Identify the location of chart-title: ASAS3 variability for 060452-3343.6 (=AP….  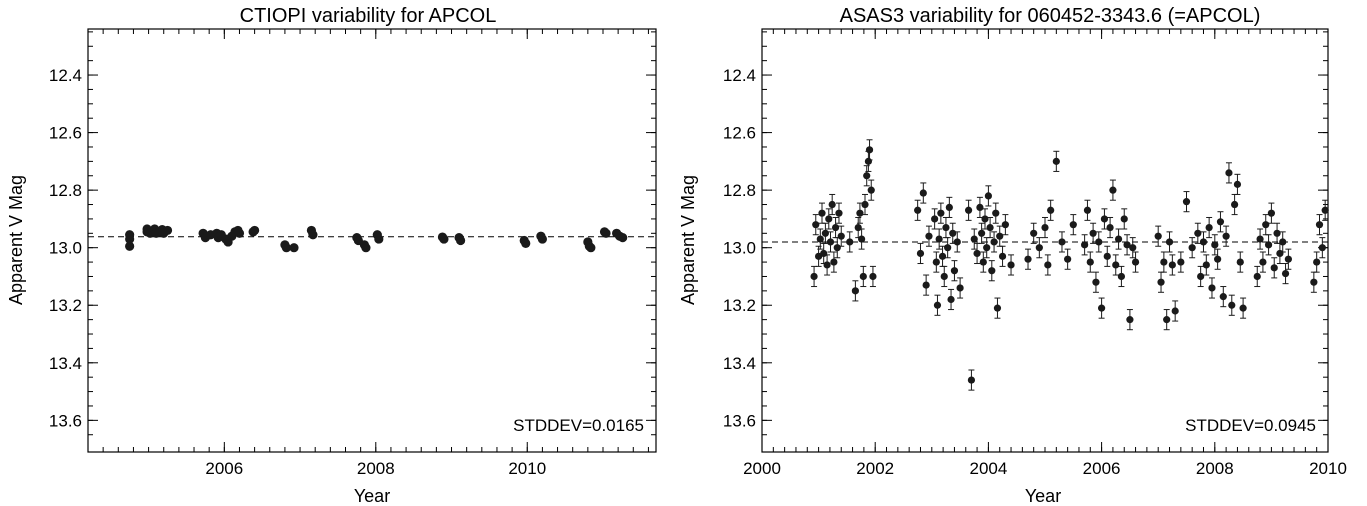
(1050, 16).